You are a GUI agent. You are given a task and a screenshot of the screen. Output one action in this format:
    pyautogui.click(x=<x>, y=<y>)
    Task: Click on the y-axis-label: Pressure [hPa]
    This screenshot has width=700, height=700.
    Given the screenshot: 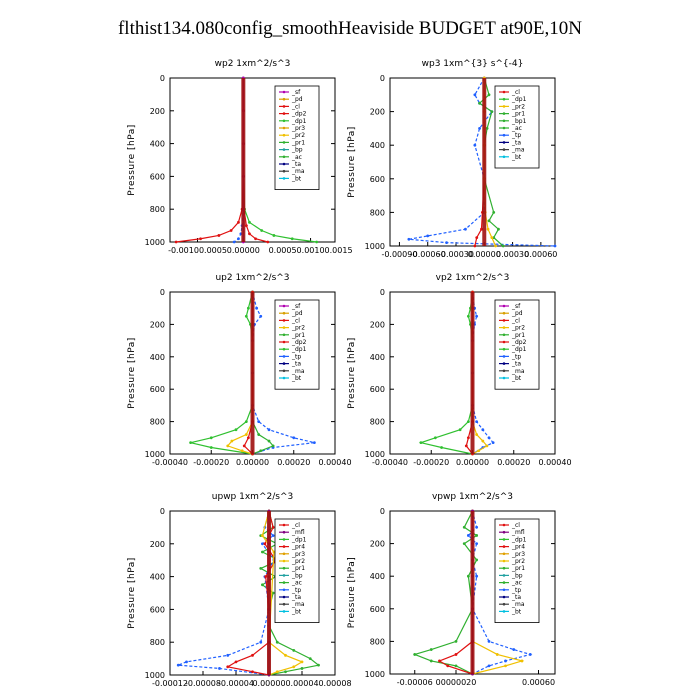 What is the action you would take?
    pyautogui.click(x=352, y=162)
    